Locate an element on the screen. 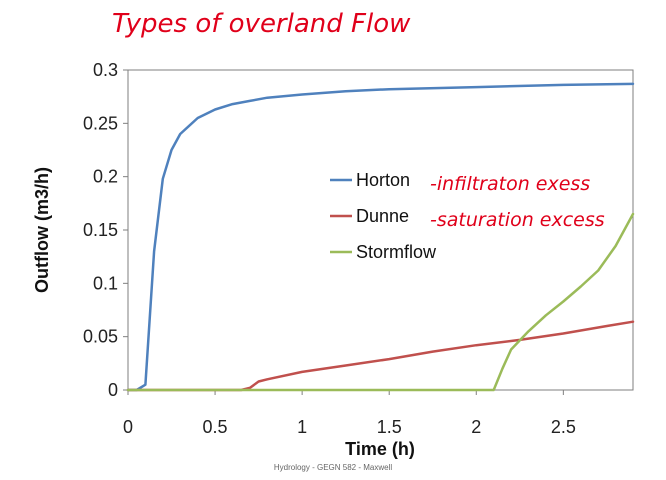 The width and height of the screenshot is (666, 480). x-tick-label: 0.5 is located at coordinates (215, 427).